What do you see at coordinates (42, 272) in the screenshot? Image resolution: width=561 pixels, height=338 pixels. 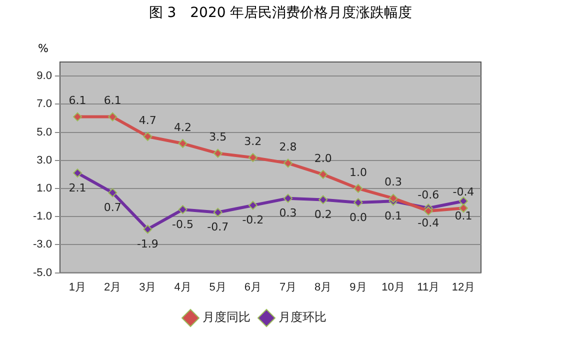 I see `y-tick-label: -5.0` at bounding box center [42, 272].